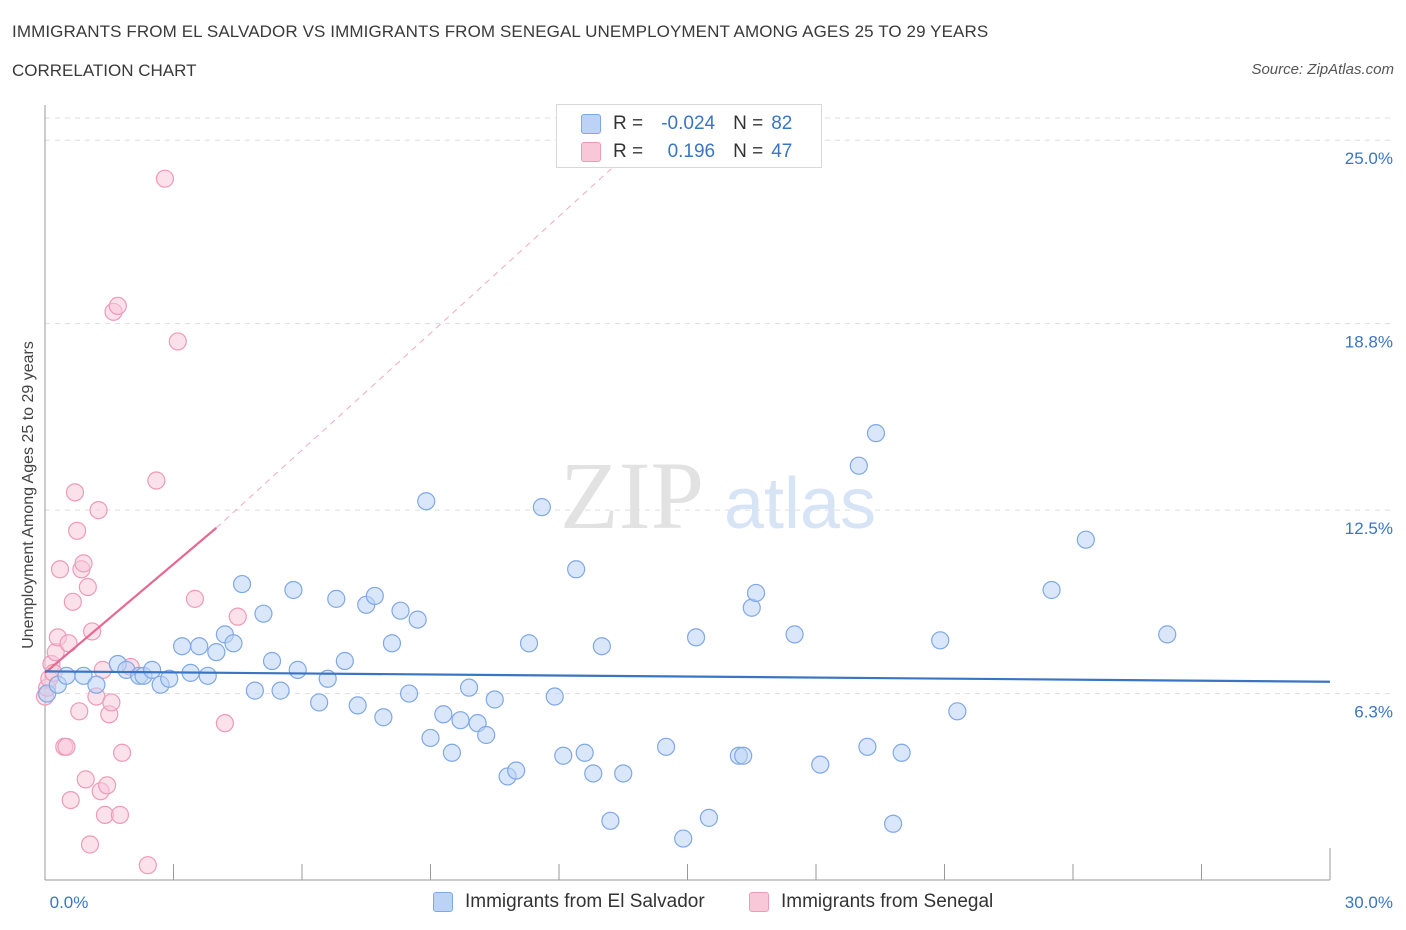  Describe the element at coordinates (591, 124) in the screenshot. I see `legend-swatch-blue` at that location.